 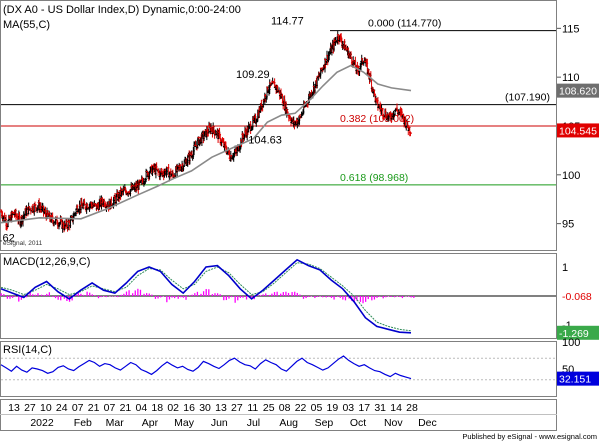 What do you see at coordinates (377, 119) in the screenshot?
I see `level-label-fib_382: 0.382 (105.002)` at bounding box center [377, 119].